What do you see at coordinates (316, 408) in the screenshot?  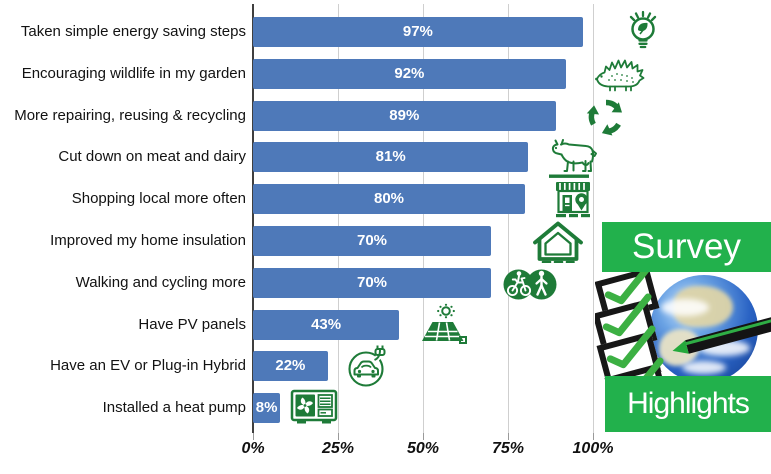 I see `heat-pump-icon` at bounding box center [316, 408].